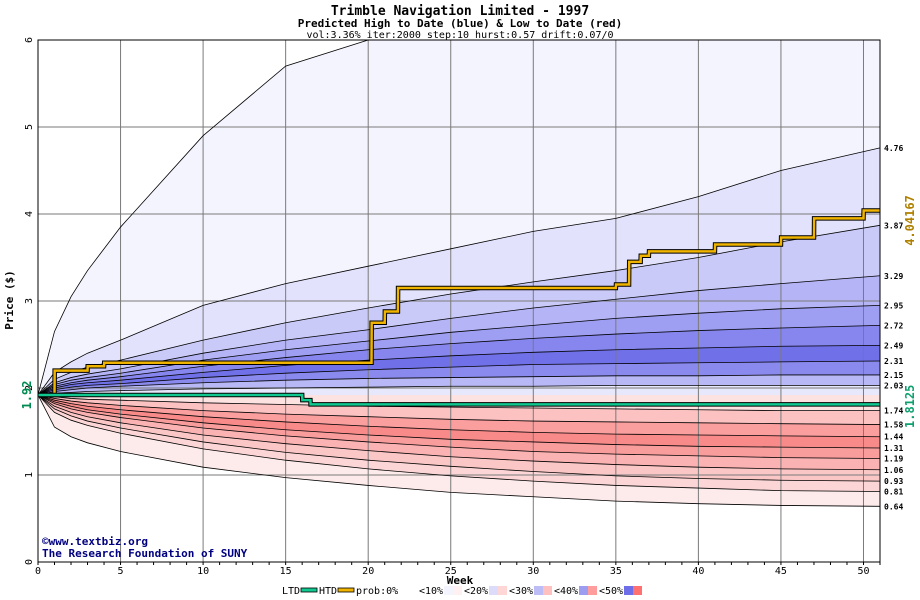  I want to click on x-tick-label: 0, so click(38, 571).